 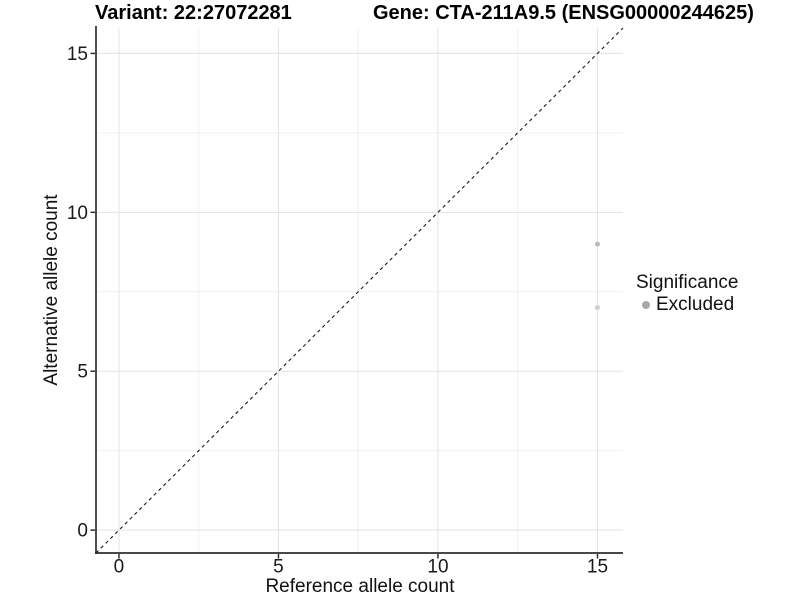 What do you see at coordinates (360, 586) in the screenshot?
I see `x-axis-title: Reference allele count` at bounding box center [360, 586].